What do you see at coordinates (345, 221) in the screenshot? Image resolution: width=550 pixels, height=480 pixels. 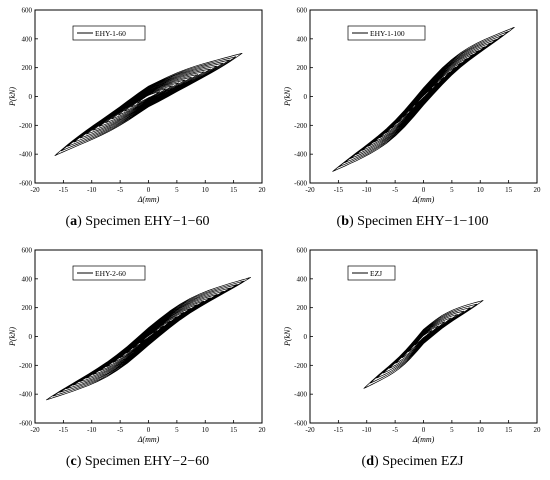 I see `caption-b-letter: b` at bounding box center [345, 221].